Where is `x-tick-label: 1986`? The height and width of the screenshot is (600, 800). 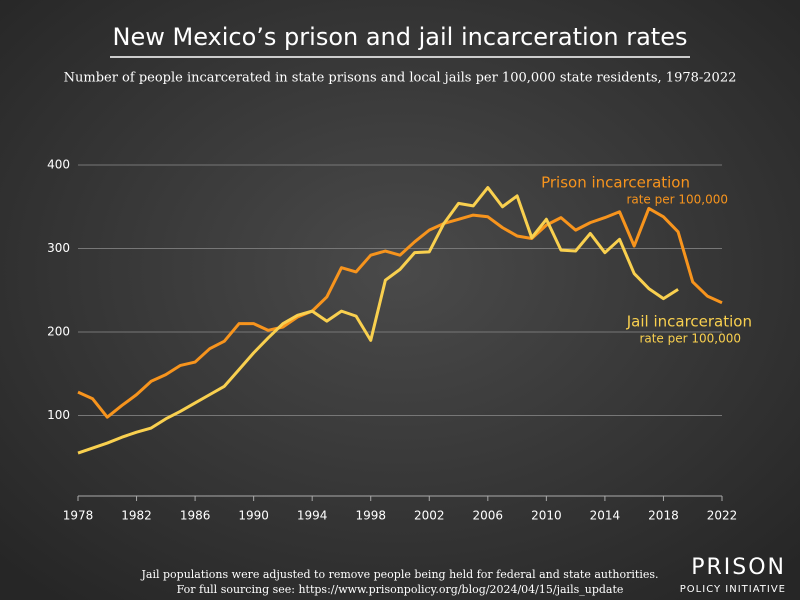
x-tick-label: 1986 is located at coordinates (195, 516).